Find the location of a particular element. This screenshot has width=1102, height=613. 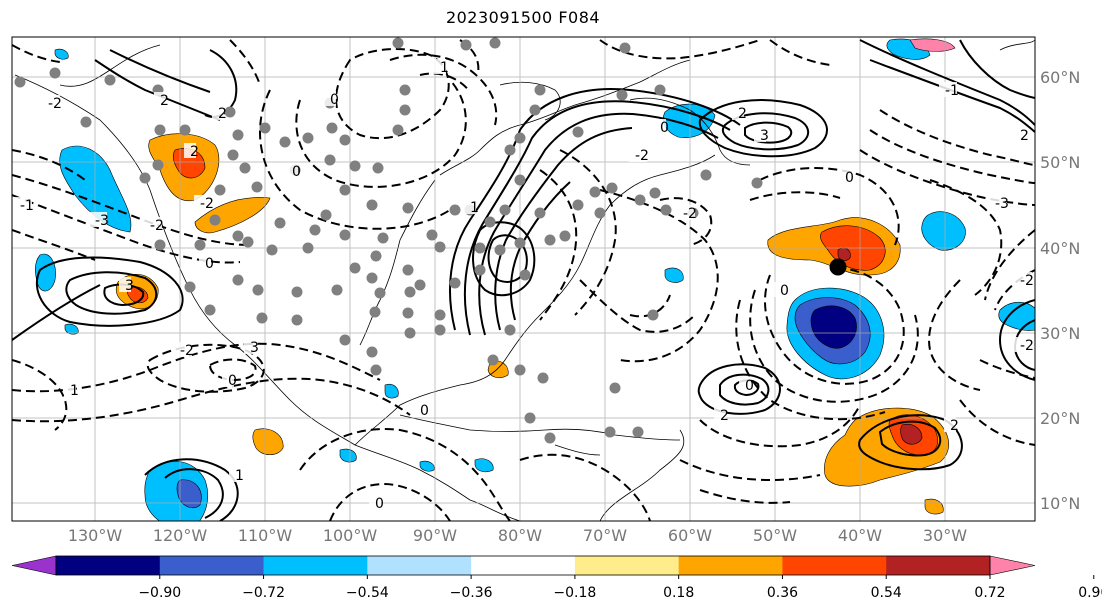

lon-tick-label: 120°W is located at coordinates (180, 535).